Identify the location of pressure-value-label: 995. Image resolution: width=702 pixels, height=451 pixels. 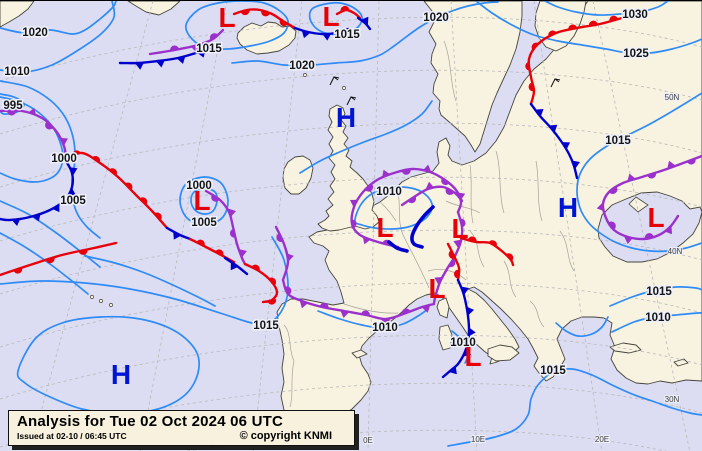
(13, 106).